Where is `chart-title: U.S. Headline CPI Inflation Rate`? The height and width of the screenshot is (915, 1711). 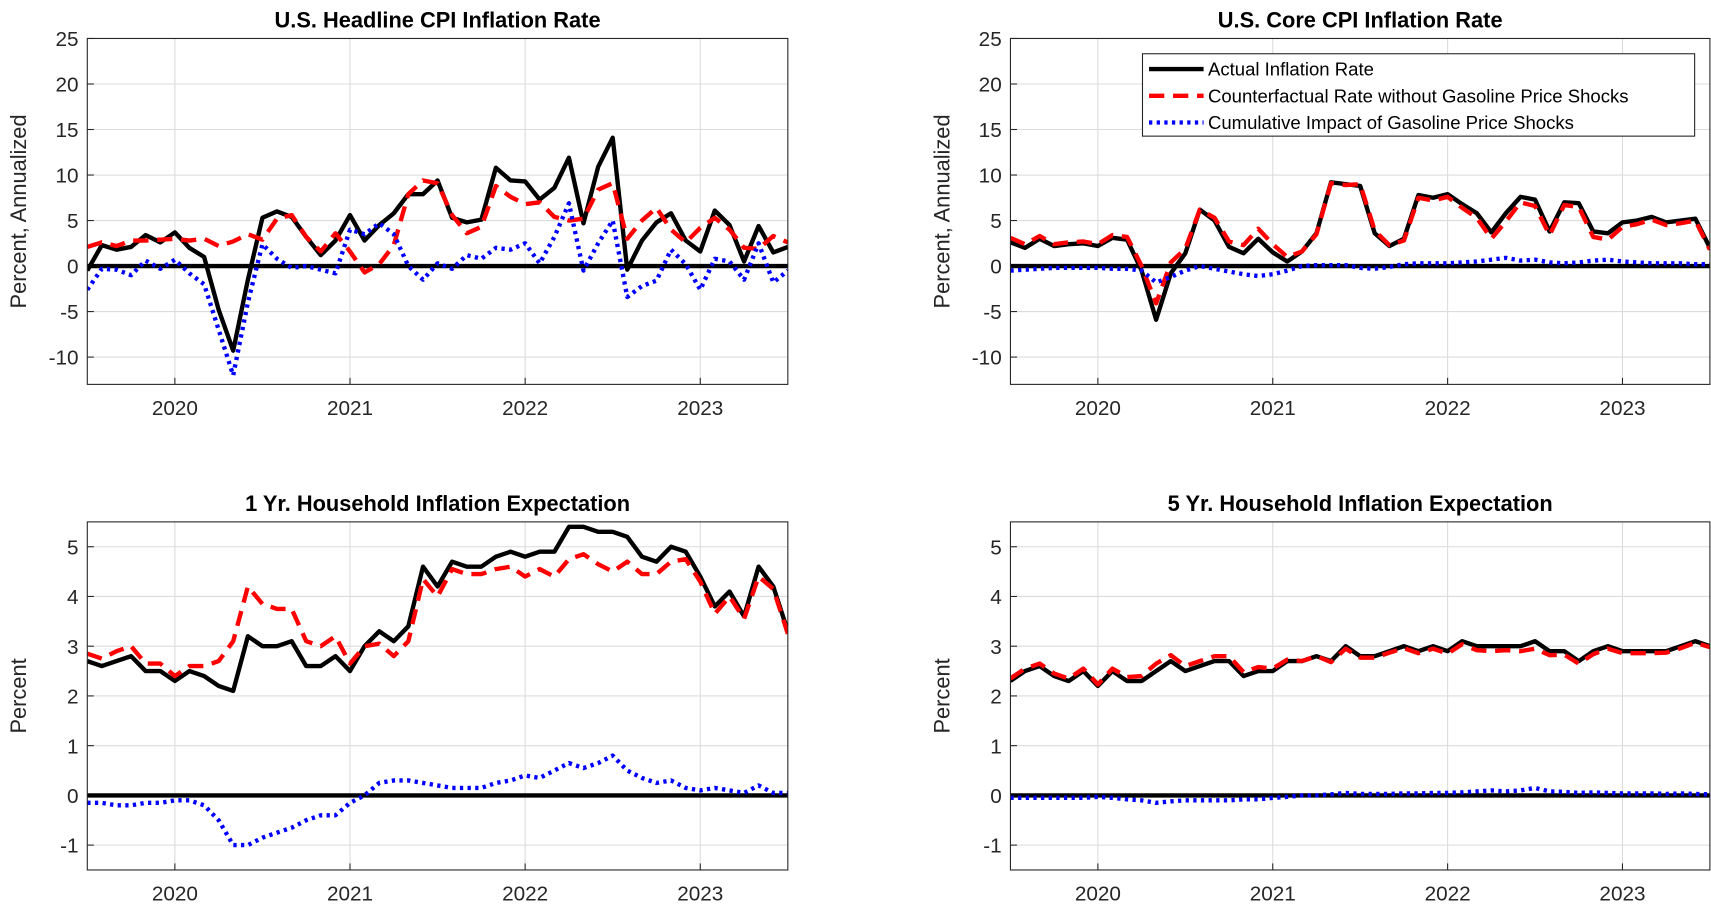
chart-title: U.S. Headline CPI Inflation Rate is located at coordinates (438, 20).